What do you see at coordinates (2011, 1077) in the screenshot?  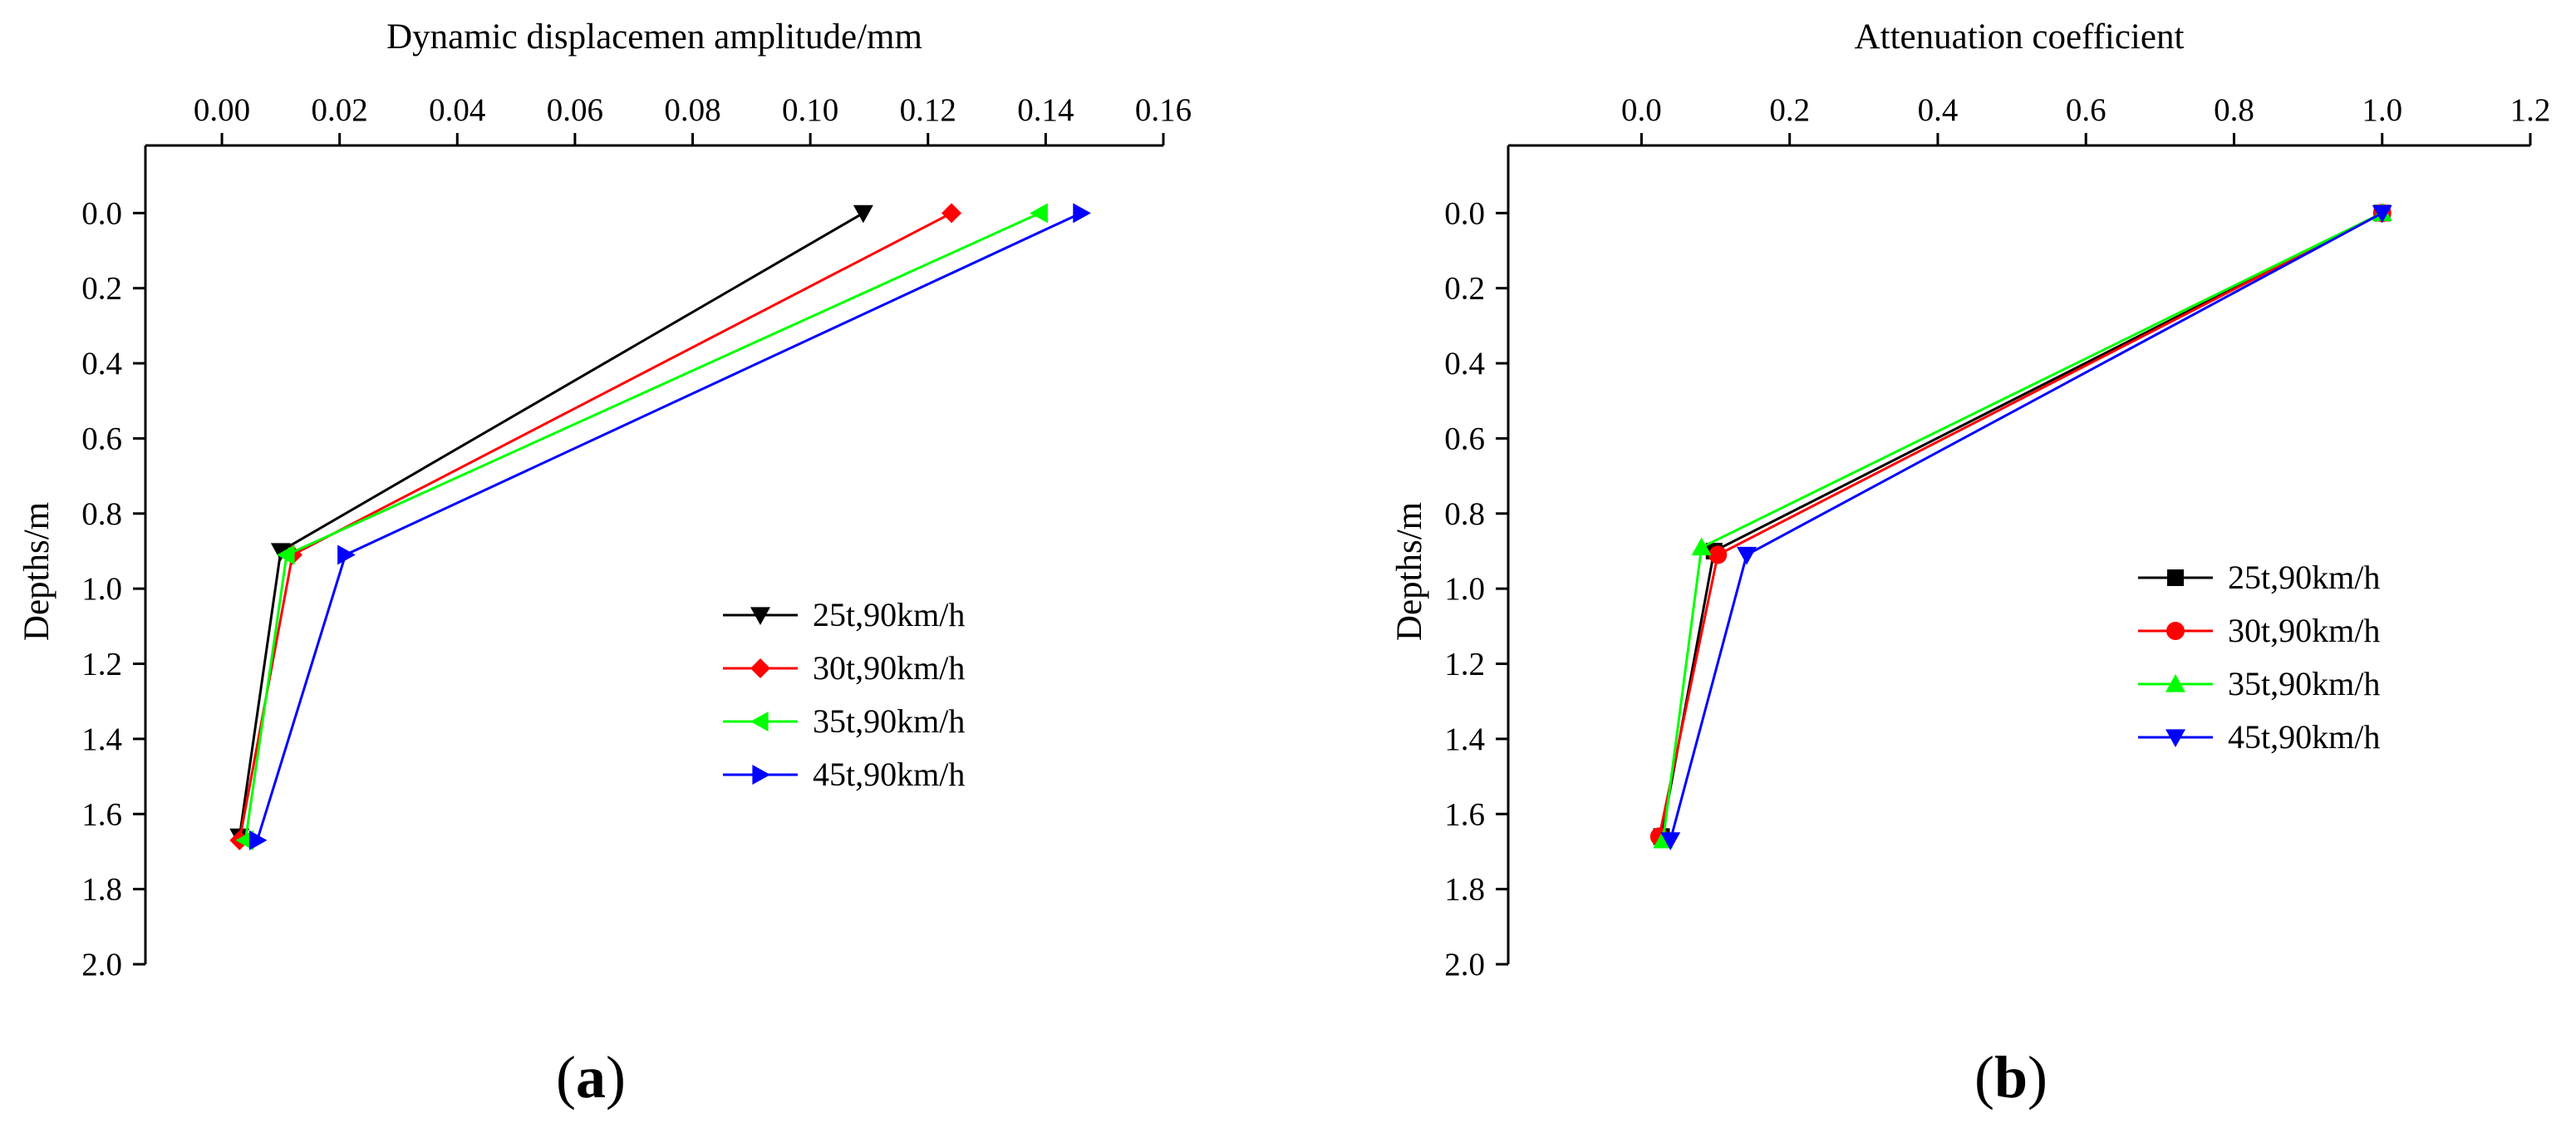 I see `panel-label: (b)` at bounding box center [2011, 1077].